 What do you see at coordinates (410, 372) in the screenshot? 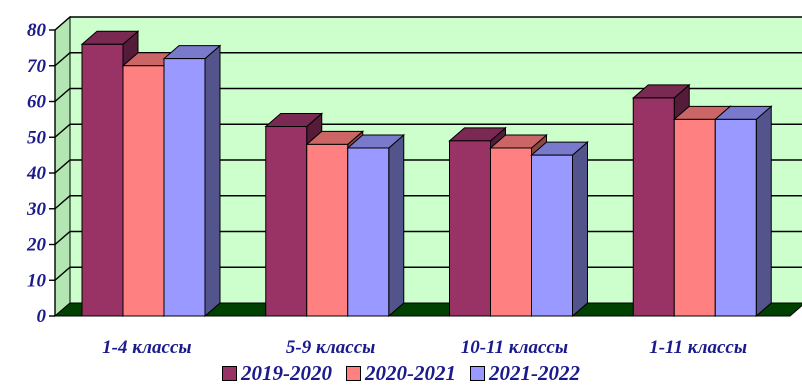
I see `legend-label: 2020-2021` at bounding box center [410, 372].